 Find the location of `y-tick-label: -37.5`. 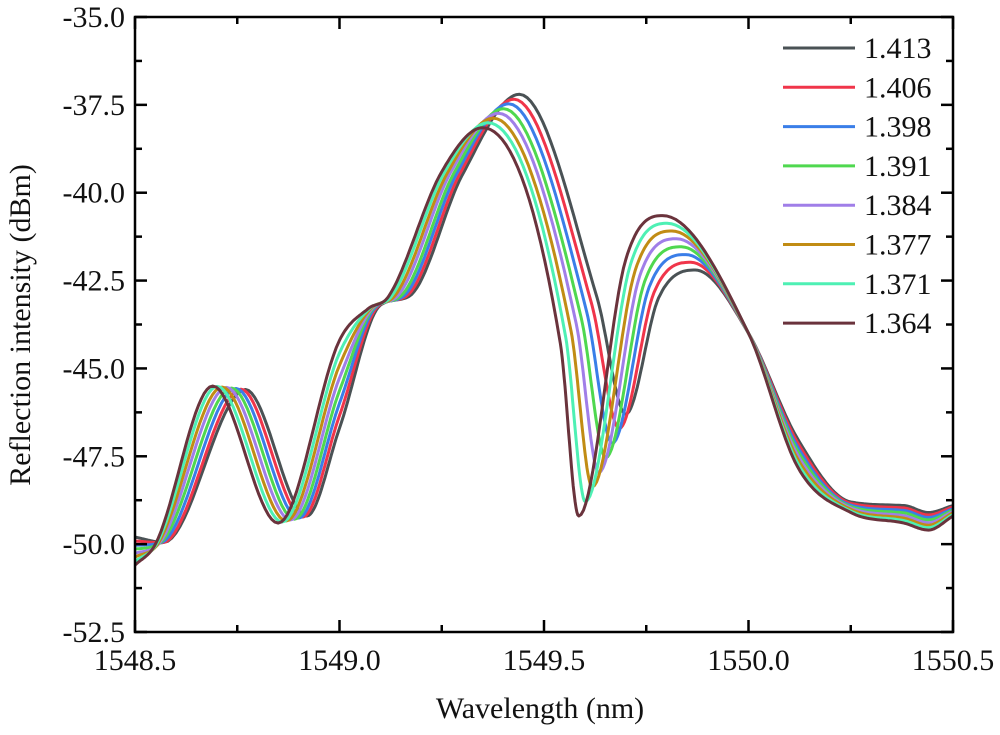

y-tick-label: -37.5 is located at coordinates (94, 105).